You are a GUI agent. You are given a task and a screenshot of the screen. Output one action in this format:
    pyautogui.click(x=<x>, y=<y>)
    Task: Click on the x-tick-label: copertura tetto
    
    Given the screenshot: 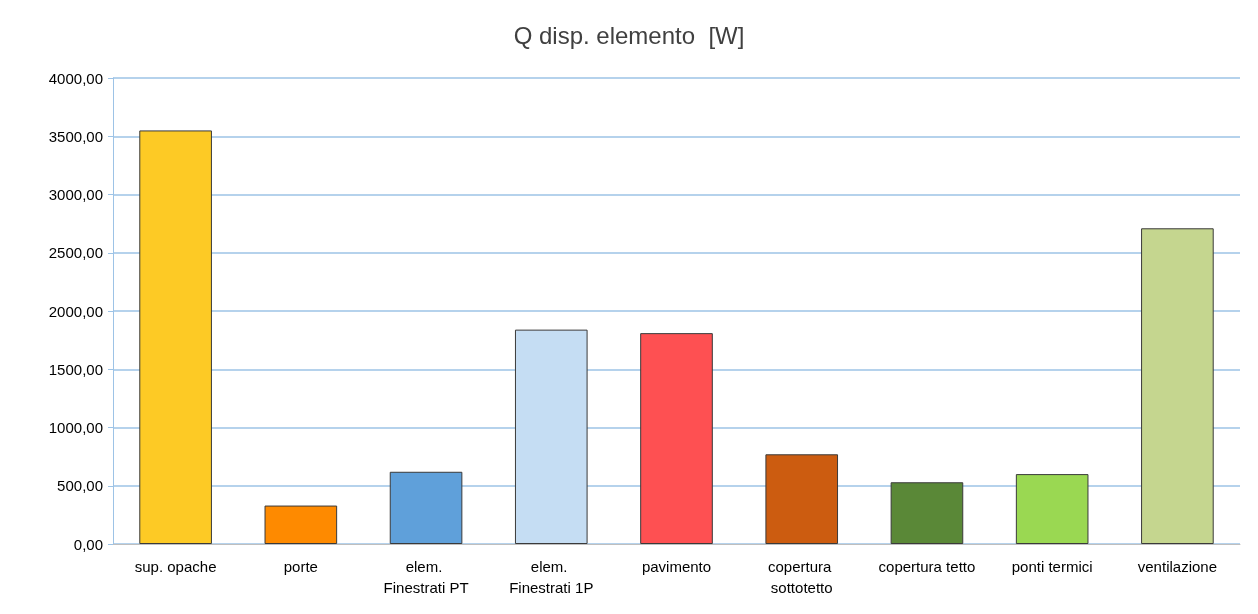 What is the action you would take?
    pyautogui.click(x=927, y=566)
    